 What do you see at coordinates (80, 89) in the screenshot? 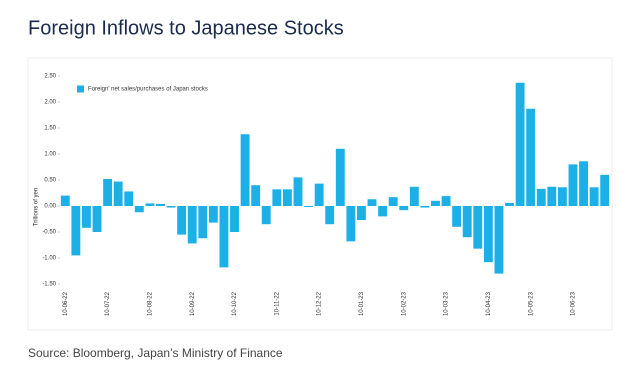
I see `legend-swatch` at bounding box center [80, 89].